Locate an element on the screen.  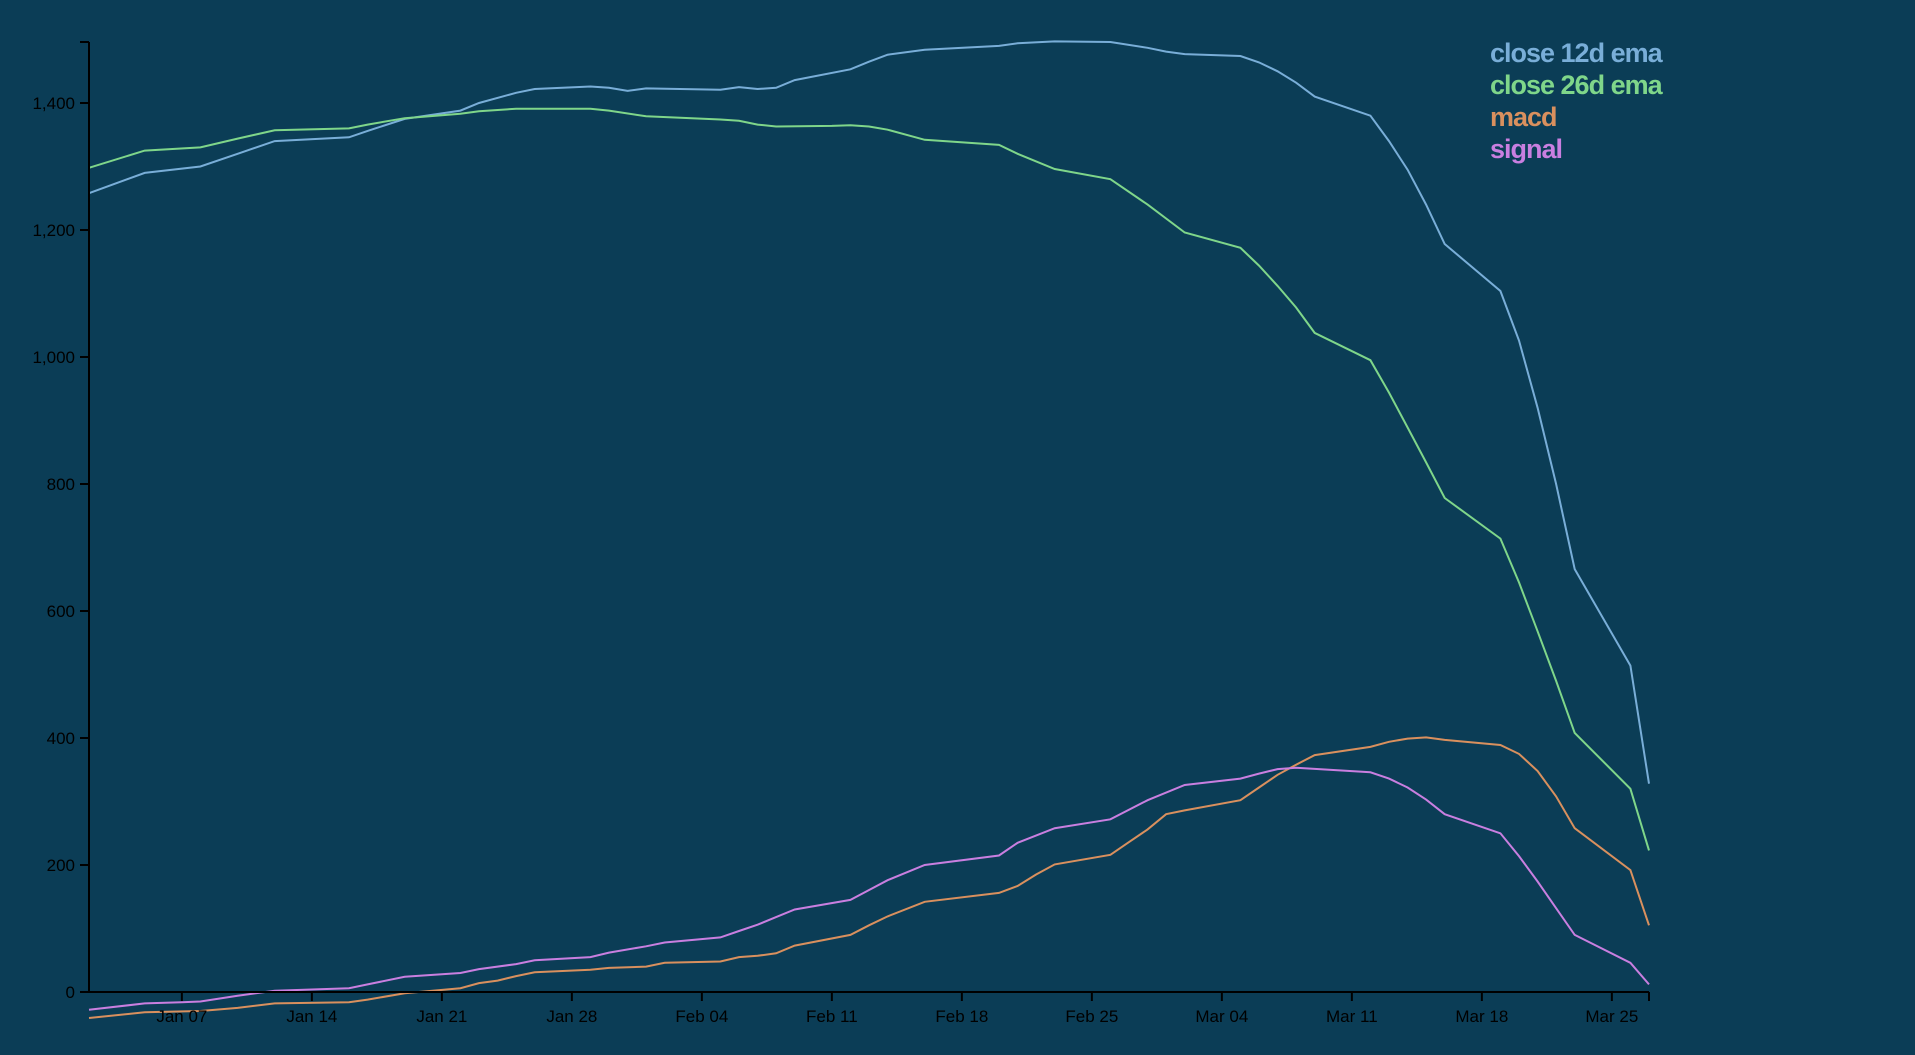
x-tick-label: Mar 18 is located at coordinates (1481, 1016).